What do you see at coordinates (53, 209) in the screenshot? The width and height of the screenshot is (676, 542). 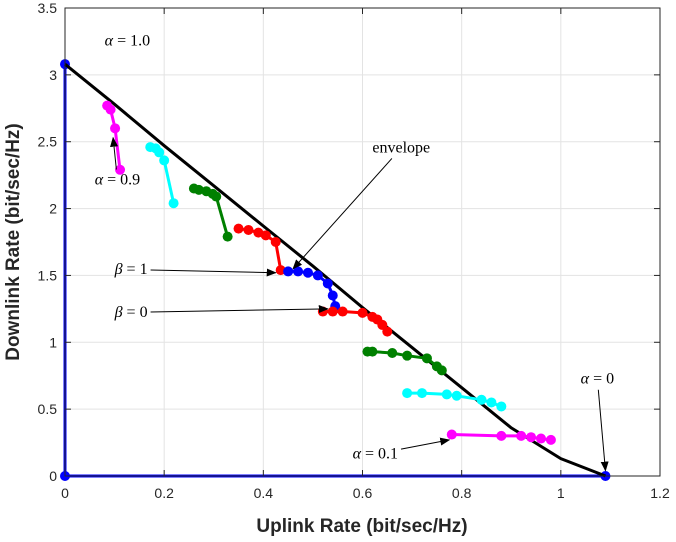 I see `y-tick-label: 2` at bounding box center [53, 209].